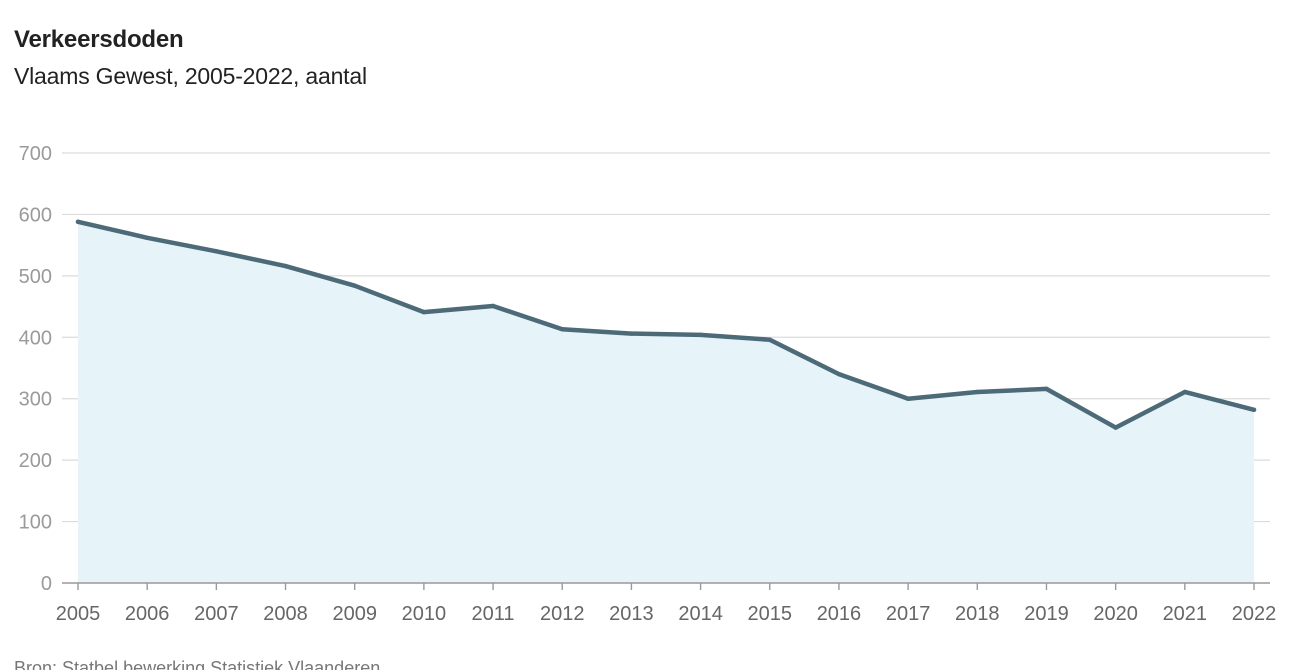  Describe the element at coordinates (1185, 614) in the screenshot. I see `x-tick-label: 2021` at that location.